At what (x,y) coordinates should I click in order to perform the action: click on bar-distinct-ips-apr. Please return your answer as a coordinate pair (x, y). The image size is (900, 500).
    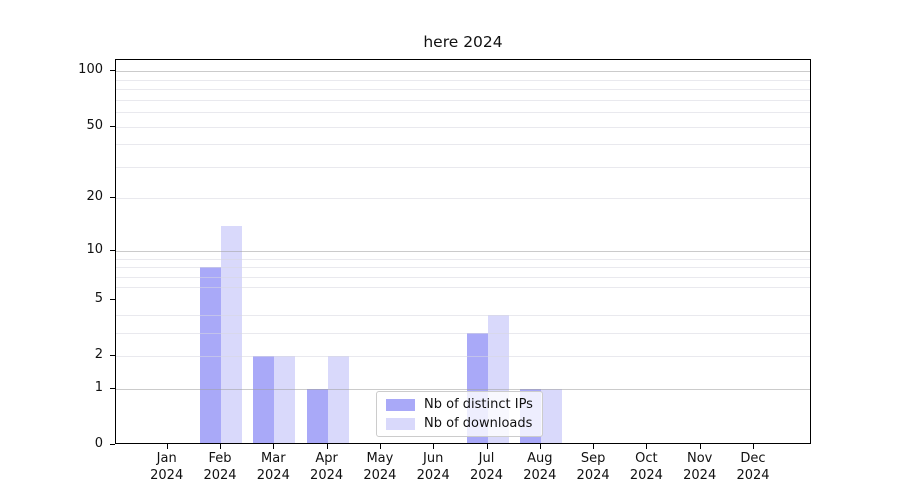
    Looking at the image, I should click on (317, 415).